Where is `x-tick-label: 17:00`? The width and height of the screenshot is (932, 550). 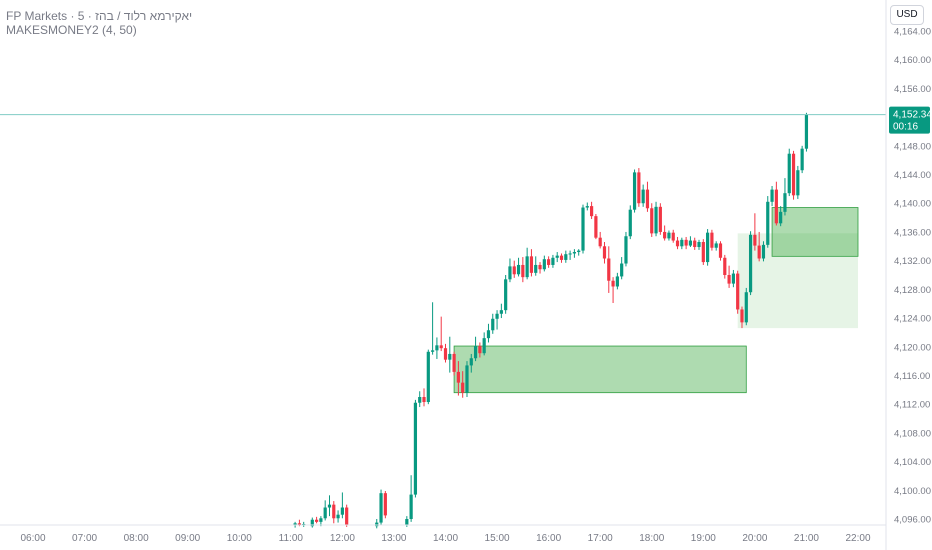
x-tick-label: 17:00 is located at coordinates (600, 538).